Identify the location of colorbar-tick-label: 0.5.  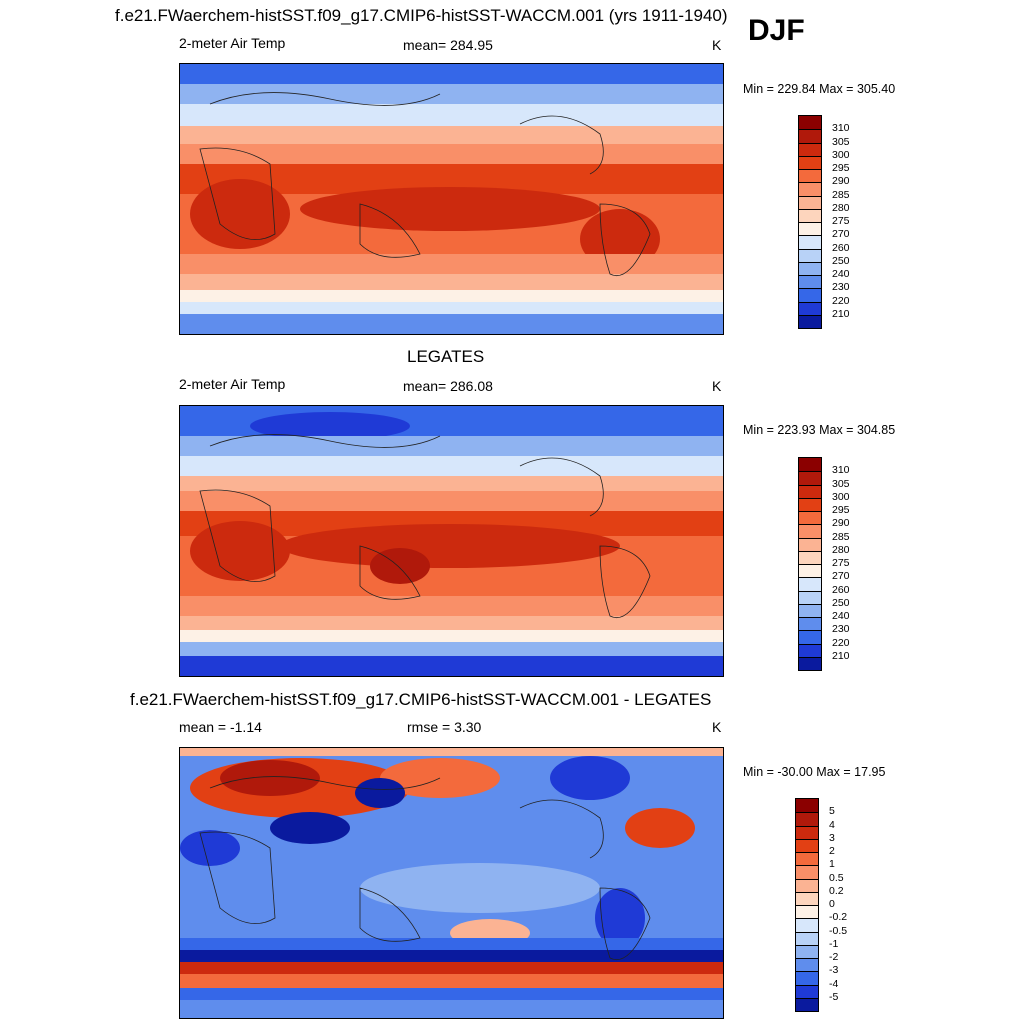
(836, 877).